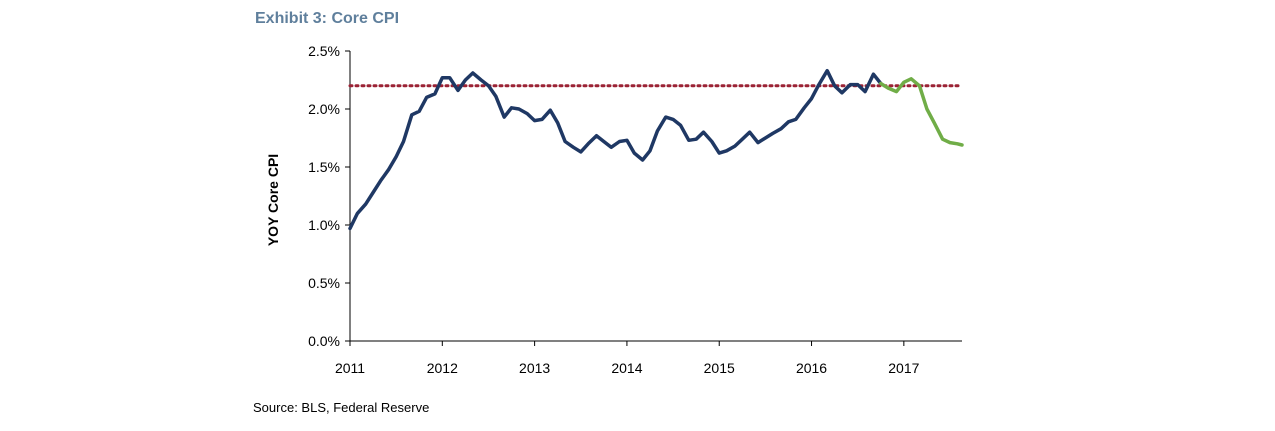  I want to click on x-tick-label: 2011, so click(350, 368).